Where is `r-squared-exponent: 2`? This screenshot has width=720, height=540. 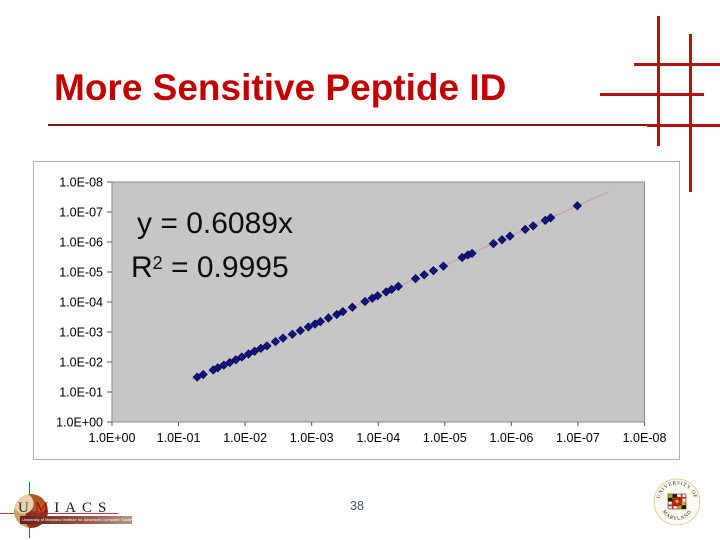 r-squared-exponent: 2 is located at coordinates (157, 263).